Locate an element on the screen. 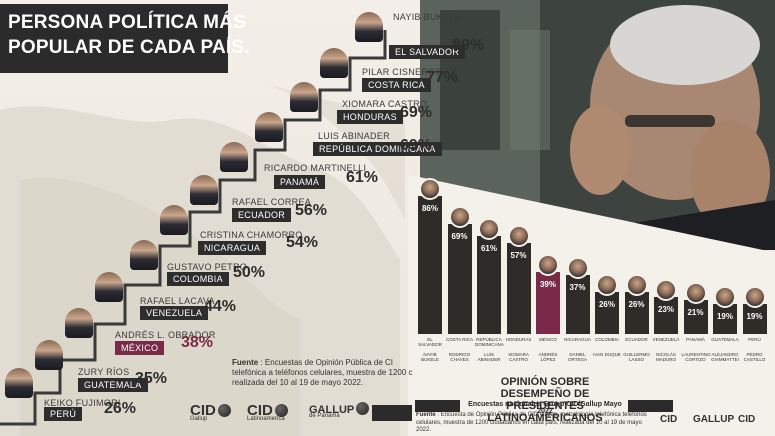 Image resolution: width=775 pixels, height=436 pixels. politician-name: PILAR CISNEROS is located at coordinates (402, 72).